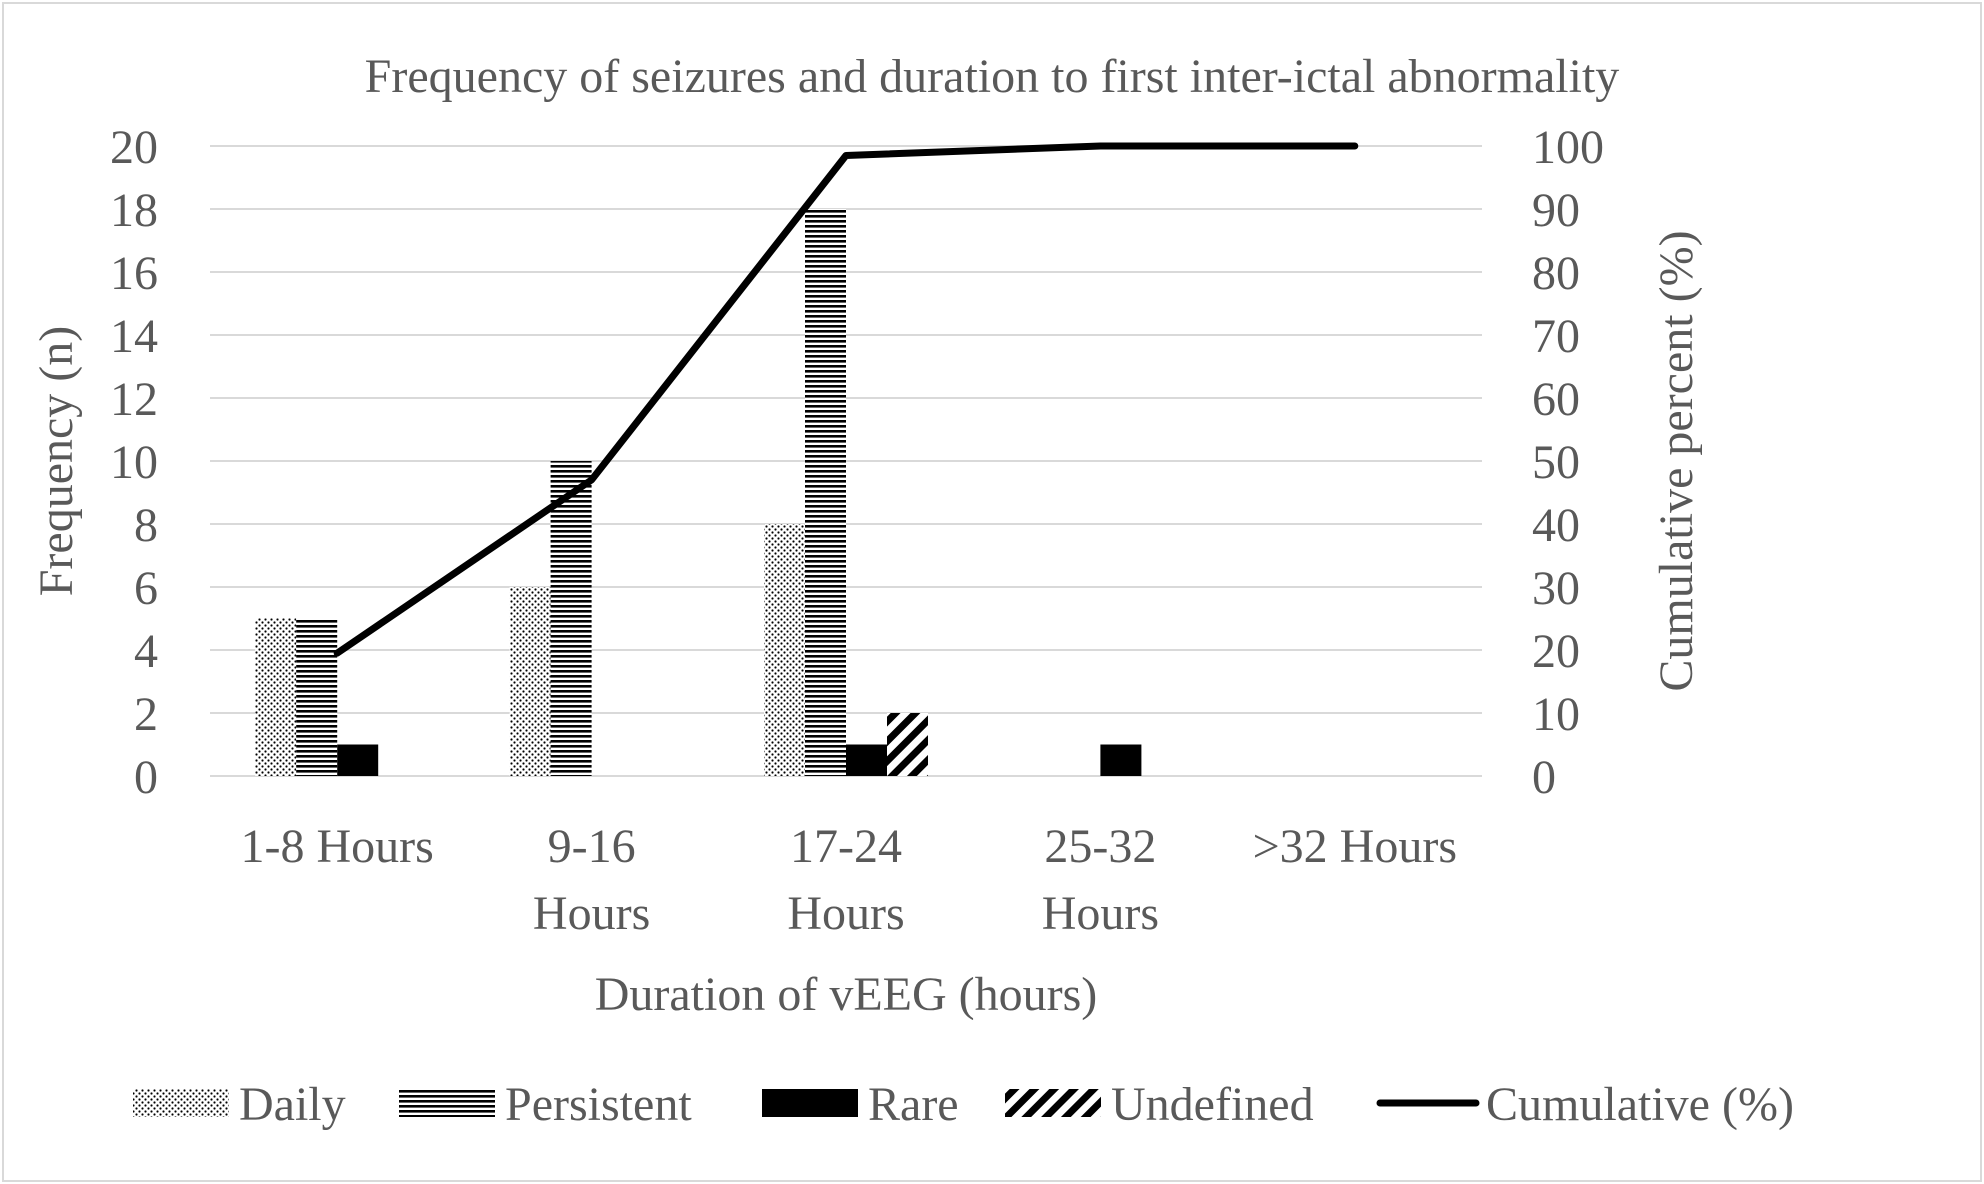  What do you see at coordinates (1556, 210) in the screenshot?
I see `y2-tick-label: 90` at bounding box center [1556, 210].